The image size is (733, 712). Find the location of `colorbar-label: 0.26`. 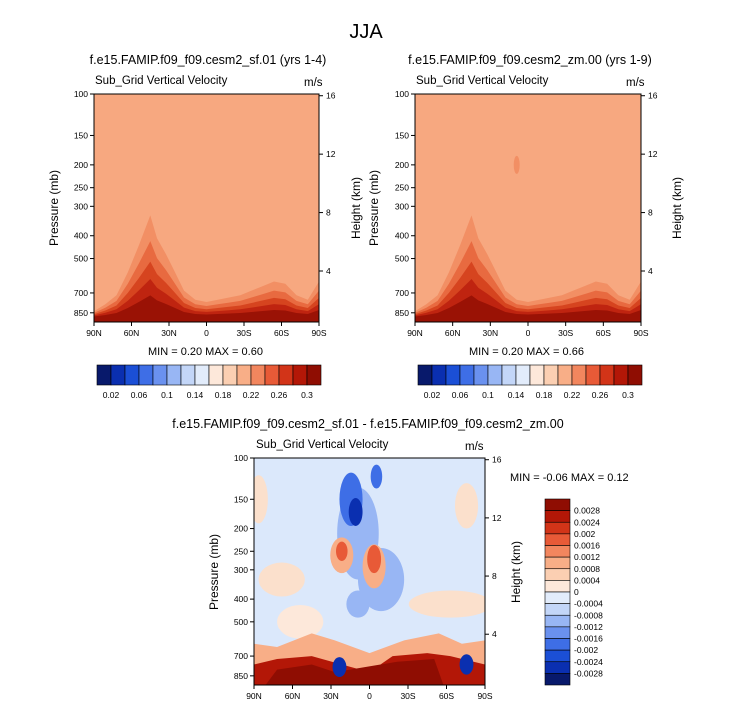

colorbar-label: 0.26 is located at coordinates (600, 395).